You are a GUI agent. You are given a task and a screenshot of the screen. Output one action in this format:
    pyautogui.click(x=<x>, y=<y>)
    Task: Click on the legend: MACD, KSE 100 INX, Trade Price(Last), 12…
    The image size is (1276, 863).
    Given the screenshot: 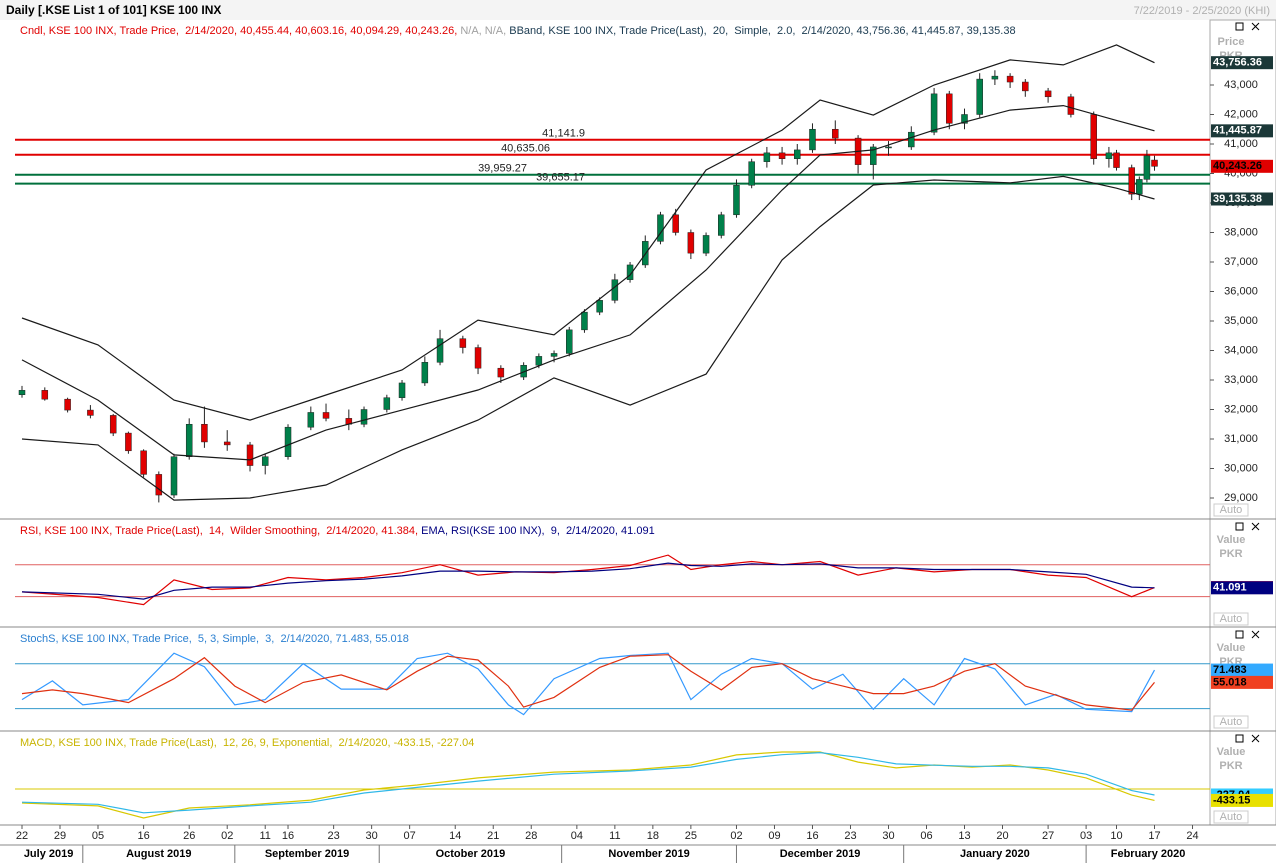 What is the action you would take?
    pyautogui.click(x=247, y=743)
    